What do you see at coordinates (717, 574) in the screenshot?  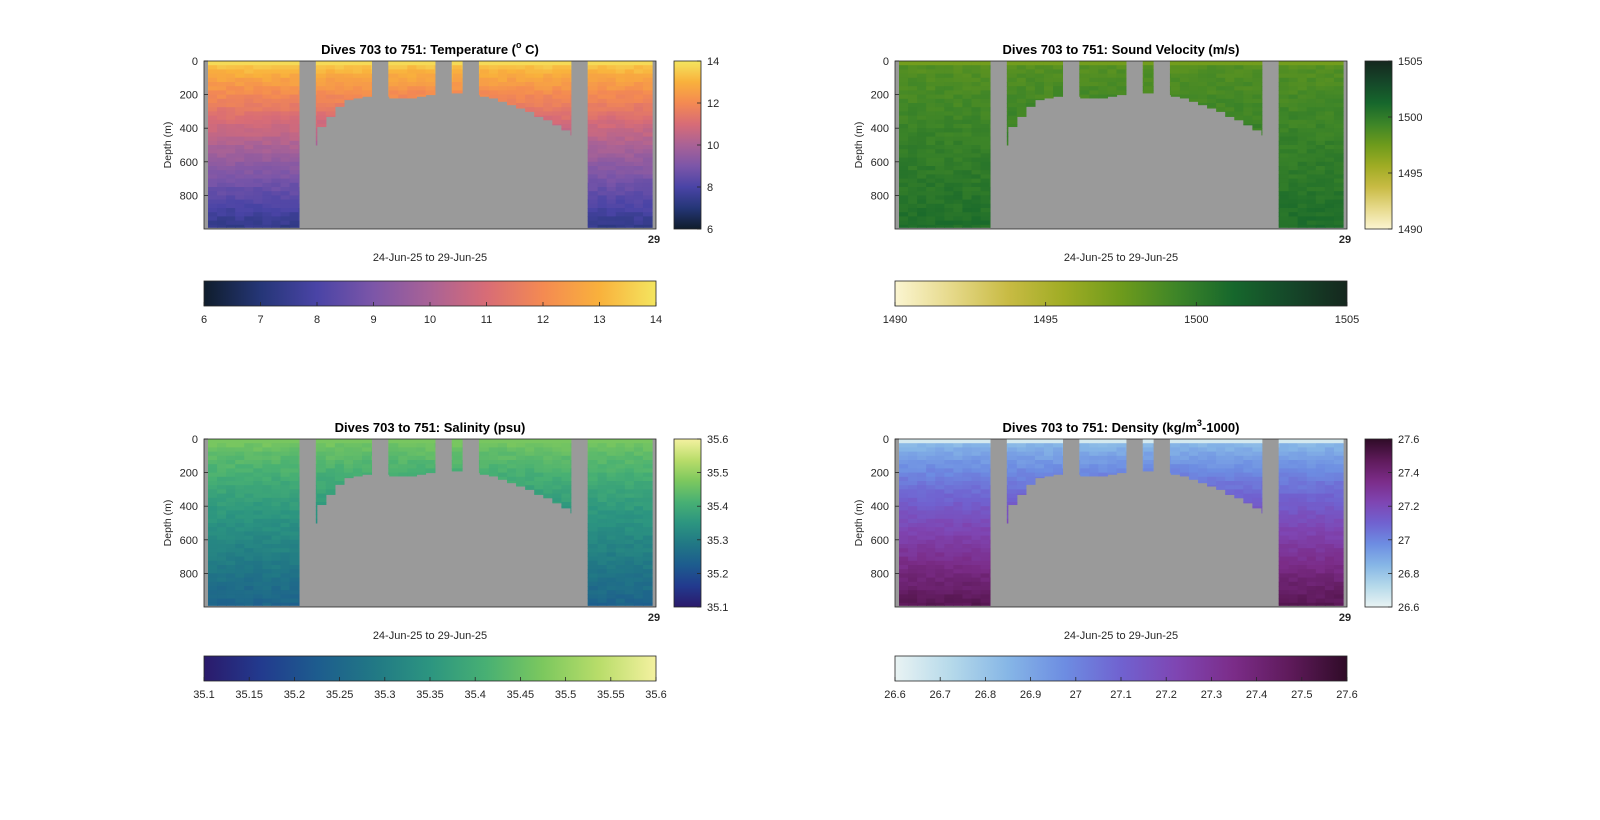 I see `side-colorbar-tick-label: 35.2` at bounding box center [717, 574].